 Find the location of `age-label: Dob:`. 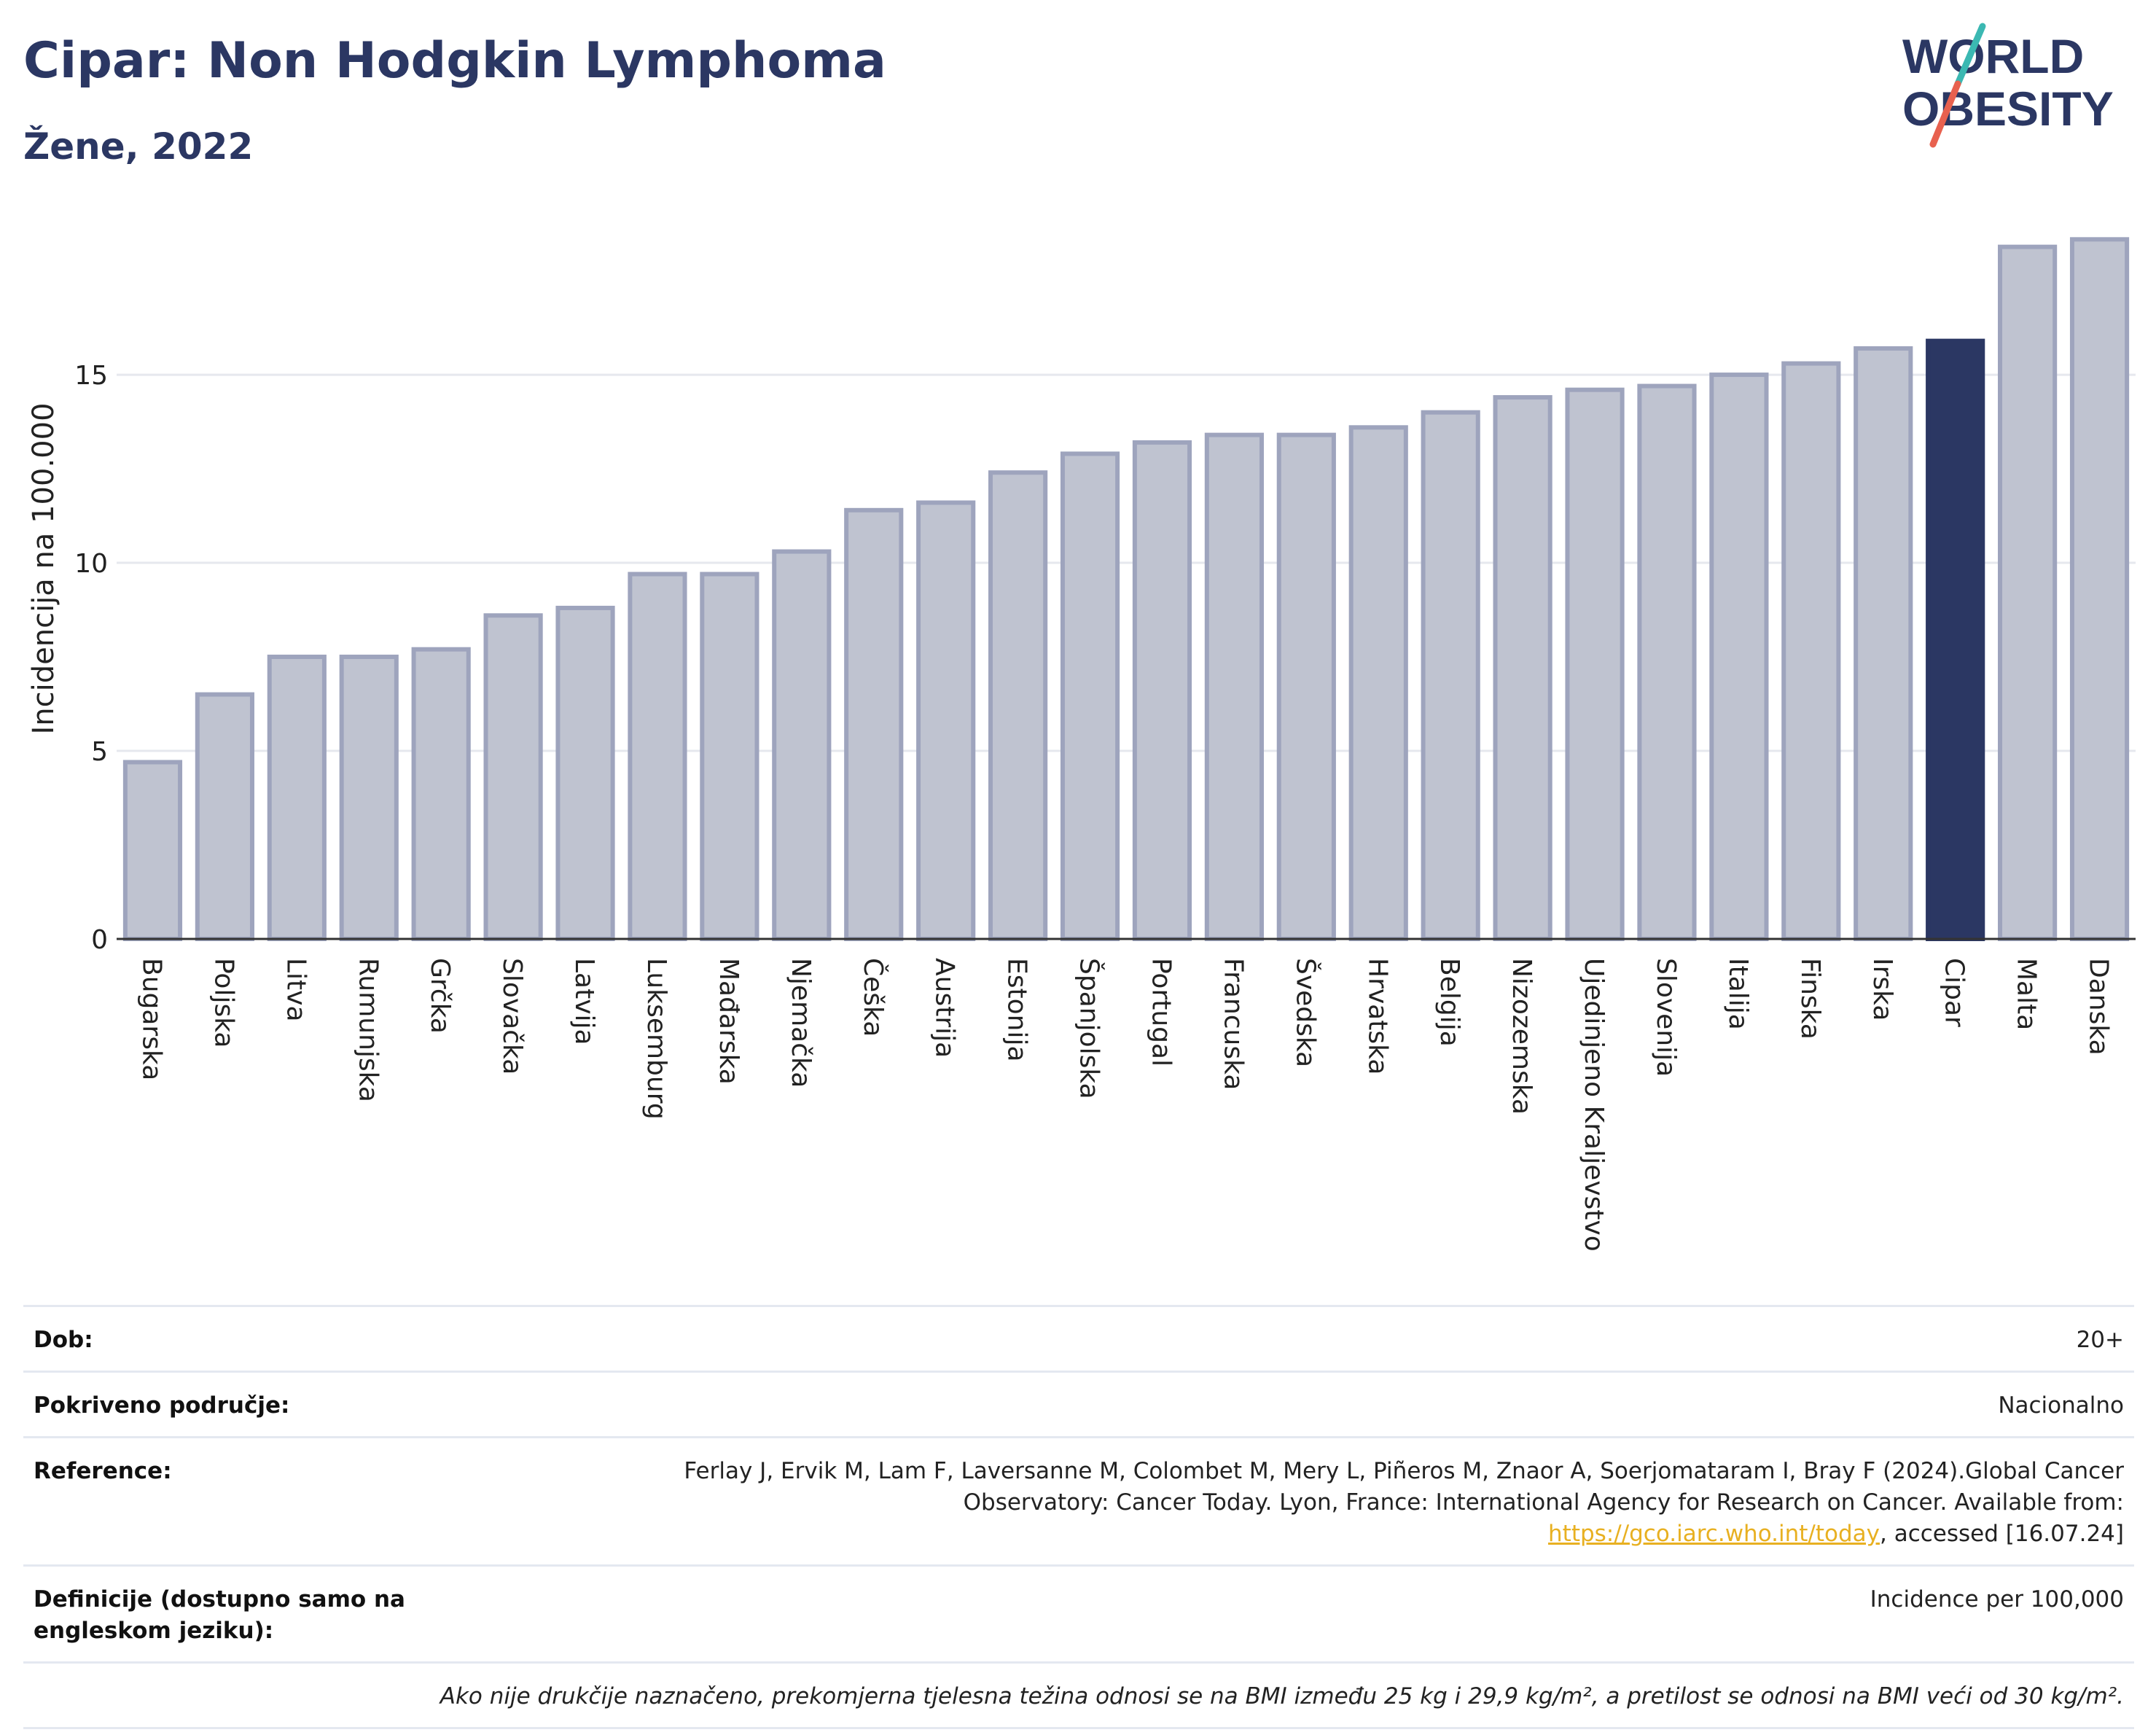

age-label: Dob: is located at coordinates (64, 1340).